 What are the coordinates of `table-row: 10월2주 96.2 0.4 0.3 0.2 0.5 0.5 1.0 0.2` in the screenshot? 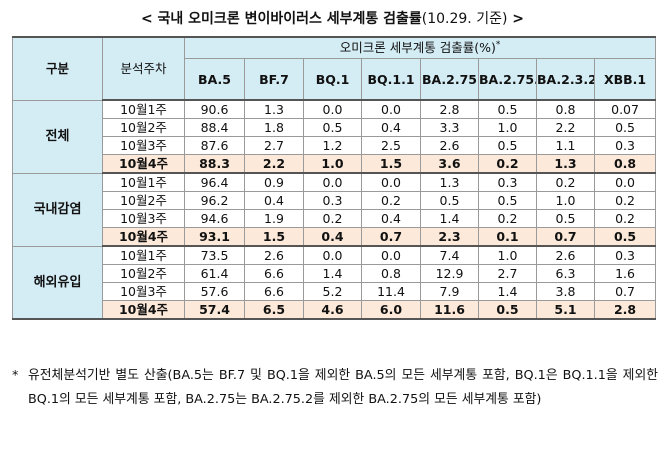 It's located at (335, 200).